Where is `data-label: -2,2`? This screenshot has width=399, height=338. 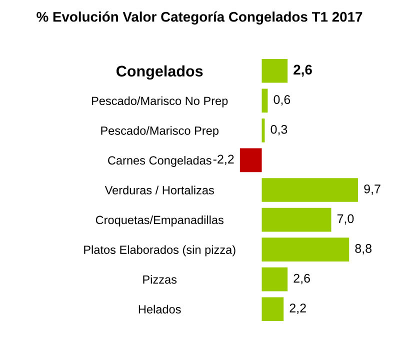
data-label: -2,2 is located at coordinates (223, 160).